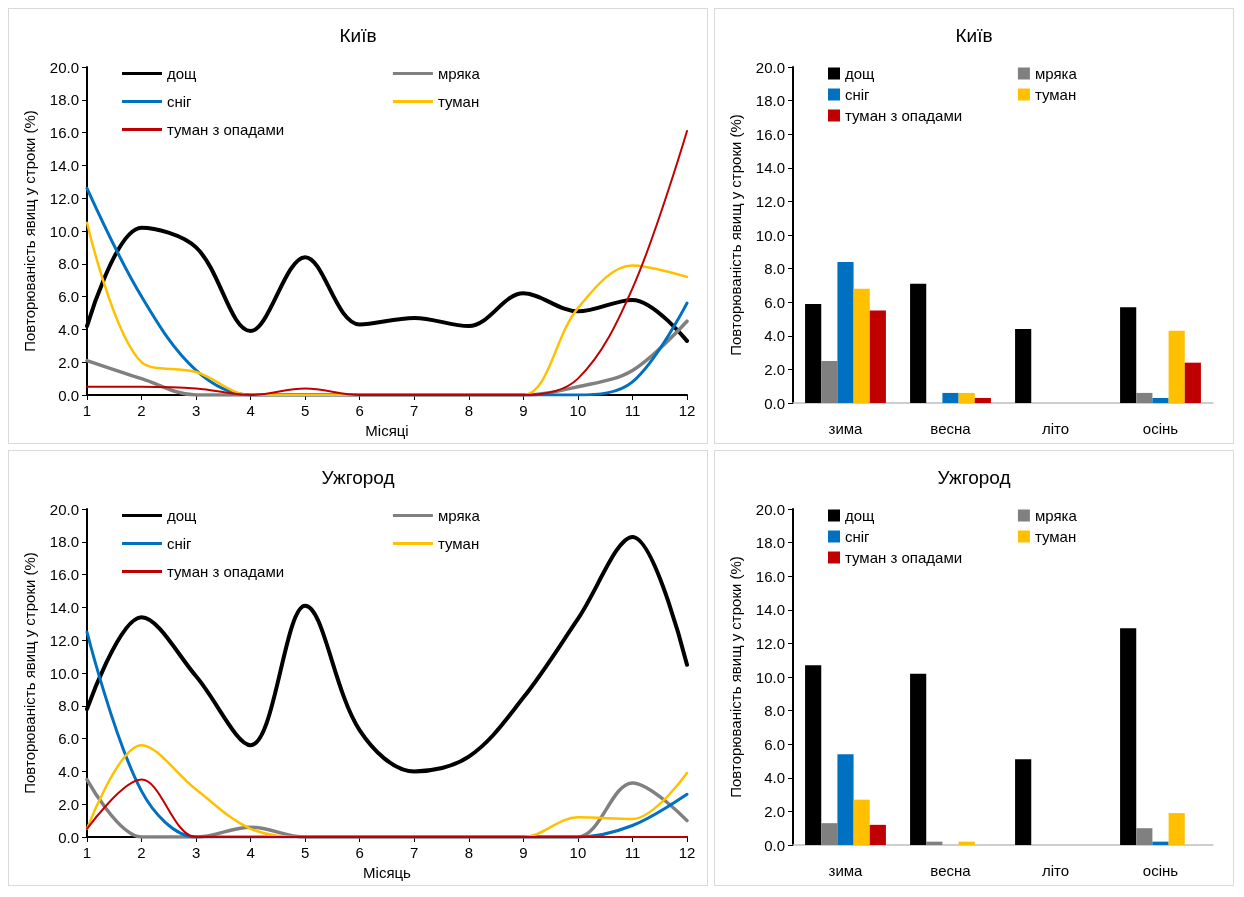  I want to click on x-axis-title: Місяць, so click(387, 872).